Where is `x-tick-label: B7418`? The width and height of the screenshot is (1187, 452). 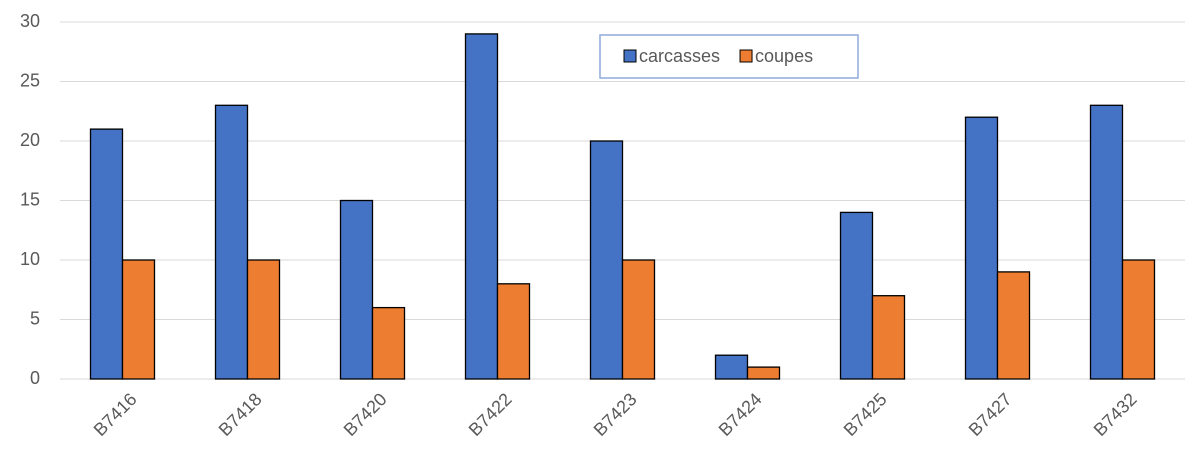 x-tick-label: B7418 is located at coordinates (240, 414).